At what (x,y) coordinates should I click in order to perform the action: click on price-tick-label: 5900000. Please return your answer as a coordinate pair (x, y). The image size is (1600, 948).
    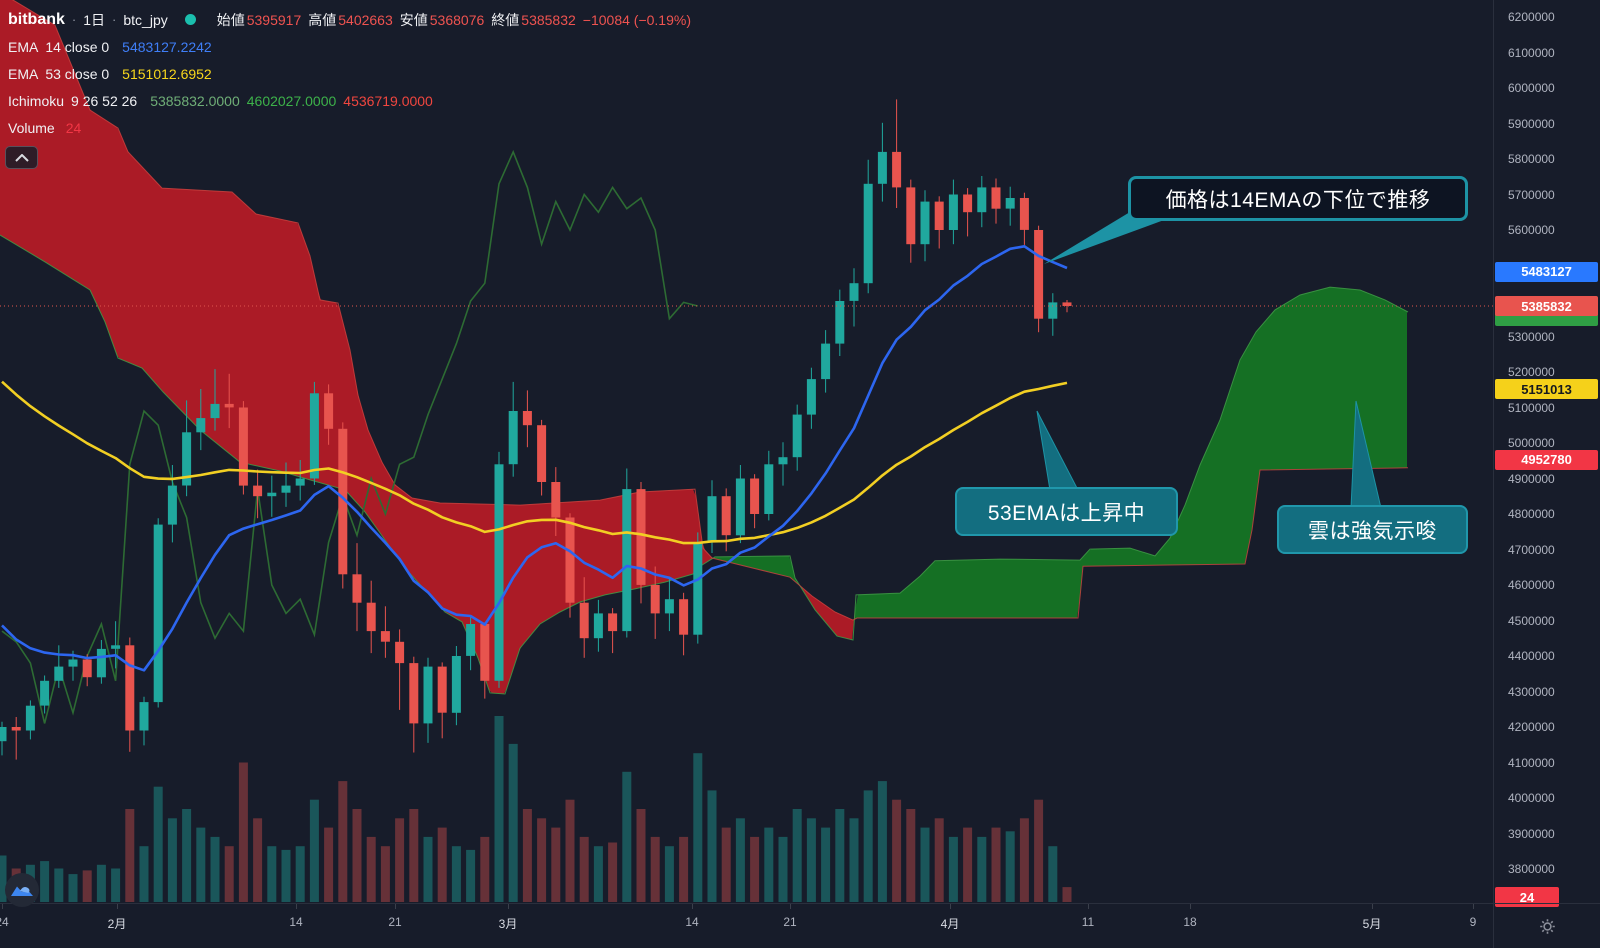
    Looking at the image, I should click on (1531, 123).